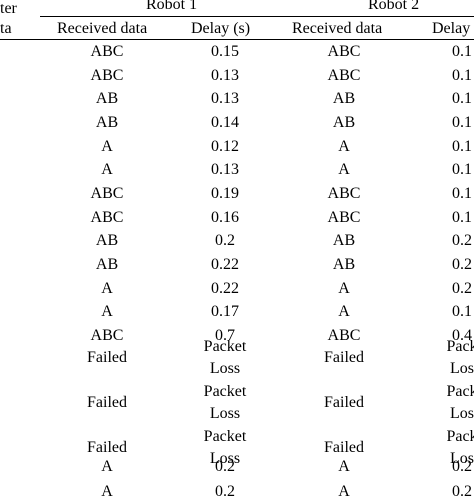  Describe the element at coordinates (225, 311) in the screenshot. I see `table-cell-delay: 0.17` at that location.